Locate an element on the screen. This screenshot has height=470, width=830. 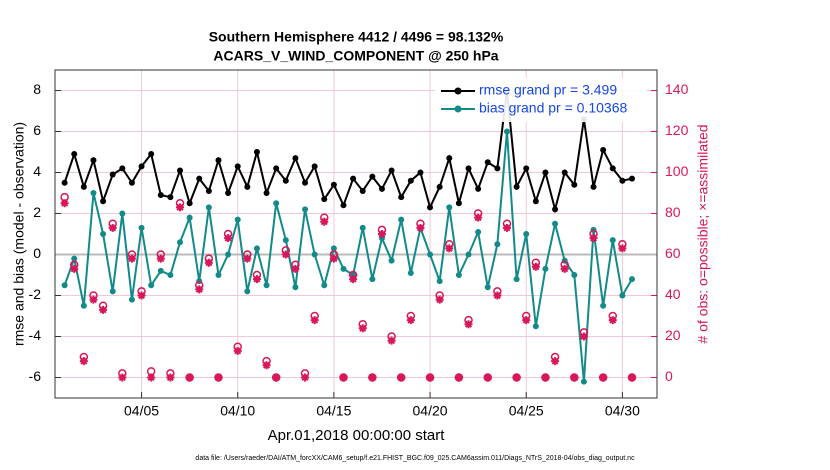
x-tick-label: 04/30 is located at coordinates (622, 411).